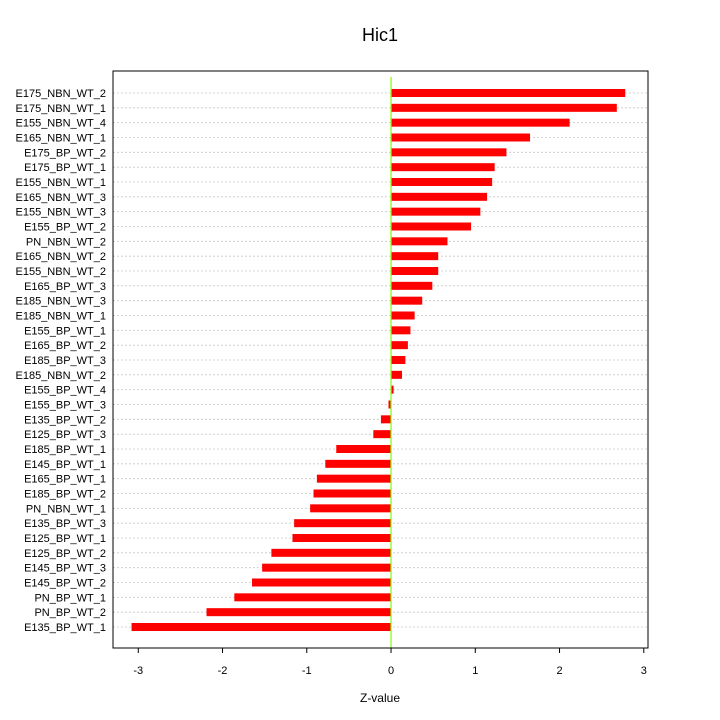  I want to click on y-tick-label: PN_NBN_WT_2, so click(66, 242).